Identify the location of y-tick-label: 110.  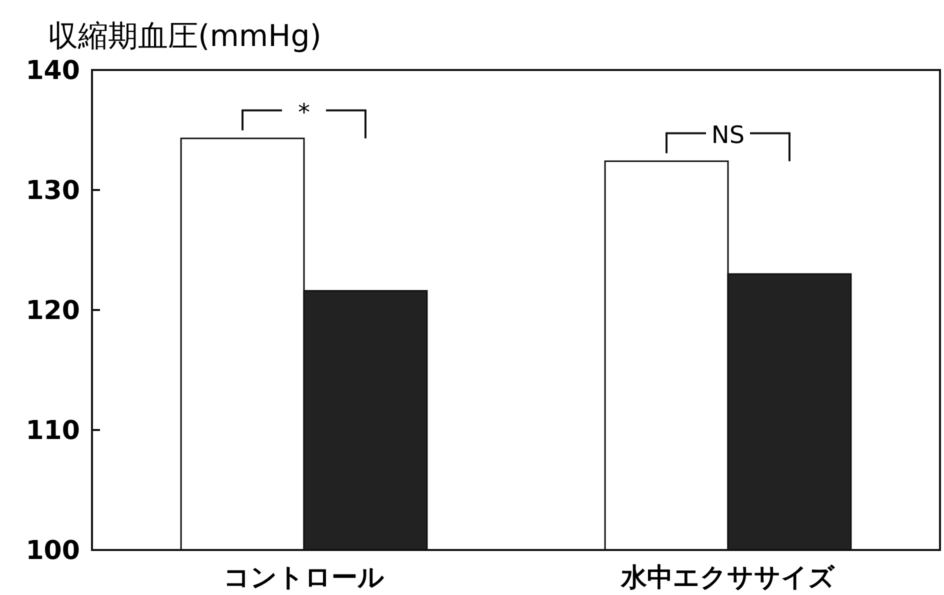
(53, 431).